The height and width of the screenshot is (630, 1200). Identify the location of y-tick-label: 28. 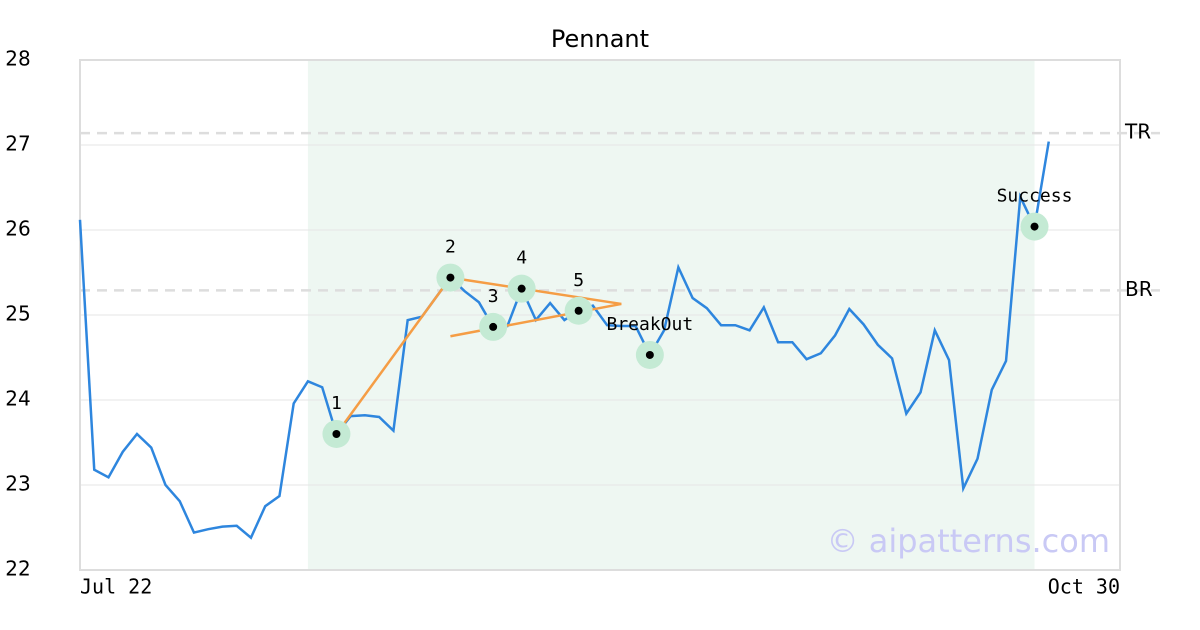
(17, 59).